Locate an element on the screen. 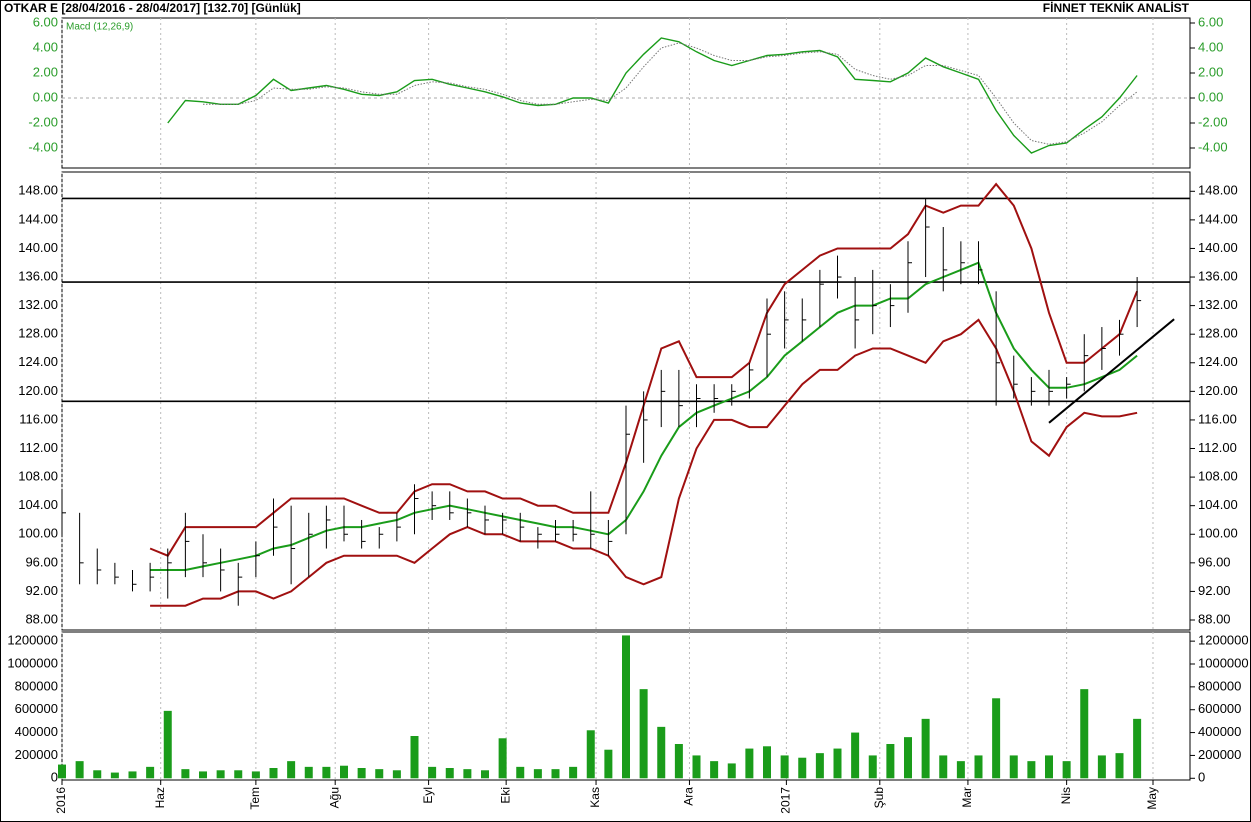  y-tick-label: 0.00 is located at coordinates (1210, 96).